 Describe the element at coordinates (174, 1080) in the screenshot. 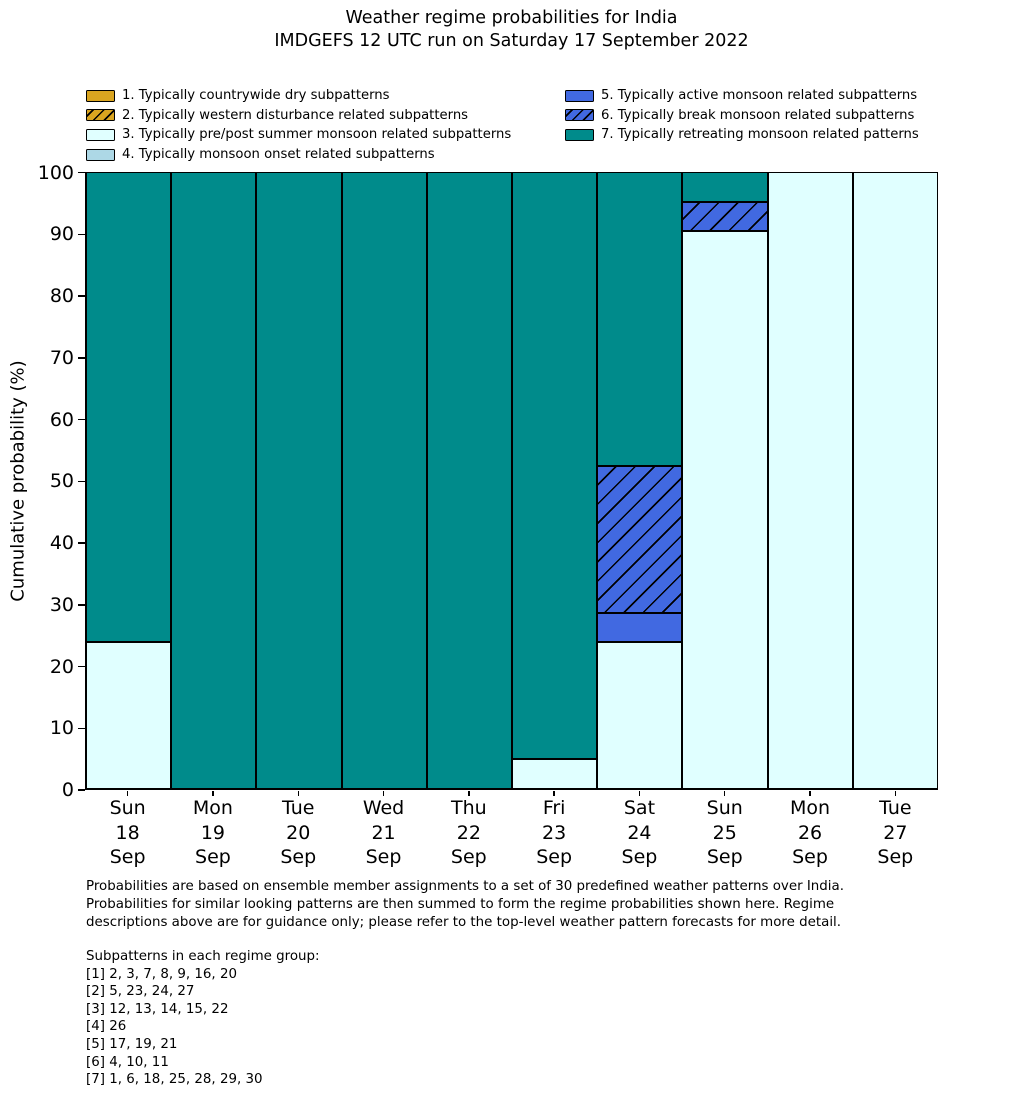

I see `subpattern-group-line: [7] 1, 6, 18, 25, 28, 29, 30` at that location.